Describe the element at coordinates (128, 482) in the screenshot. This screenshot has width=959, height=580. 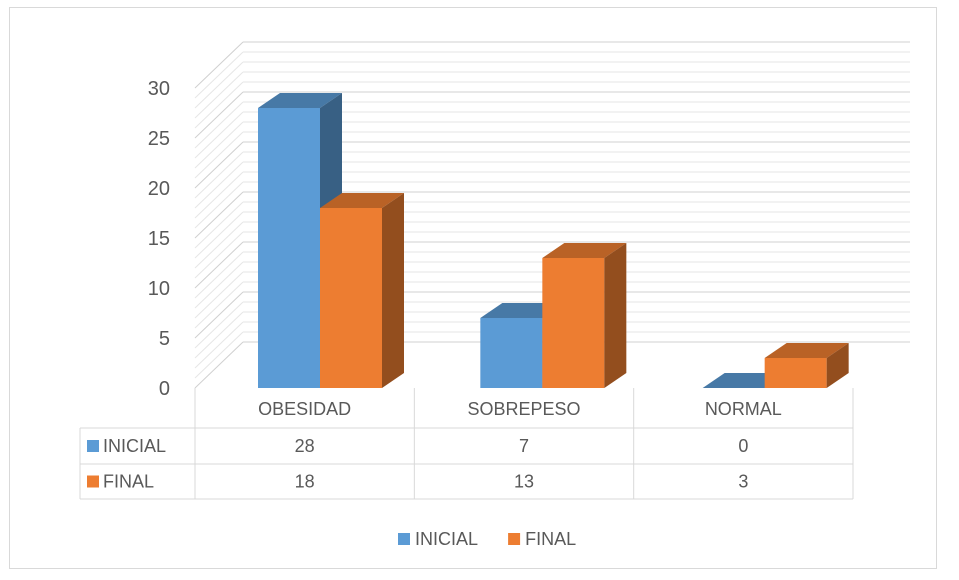
I see `table-series-label: FINAL` at that location.